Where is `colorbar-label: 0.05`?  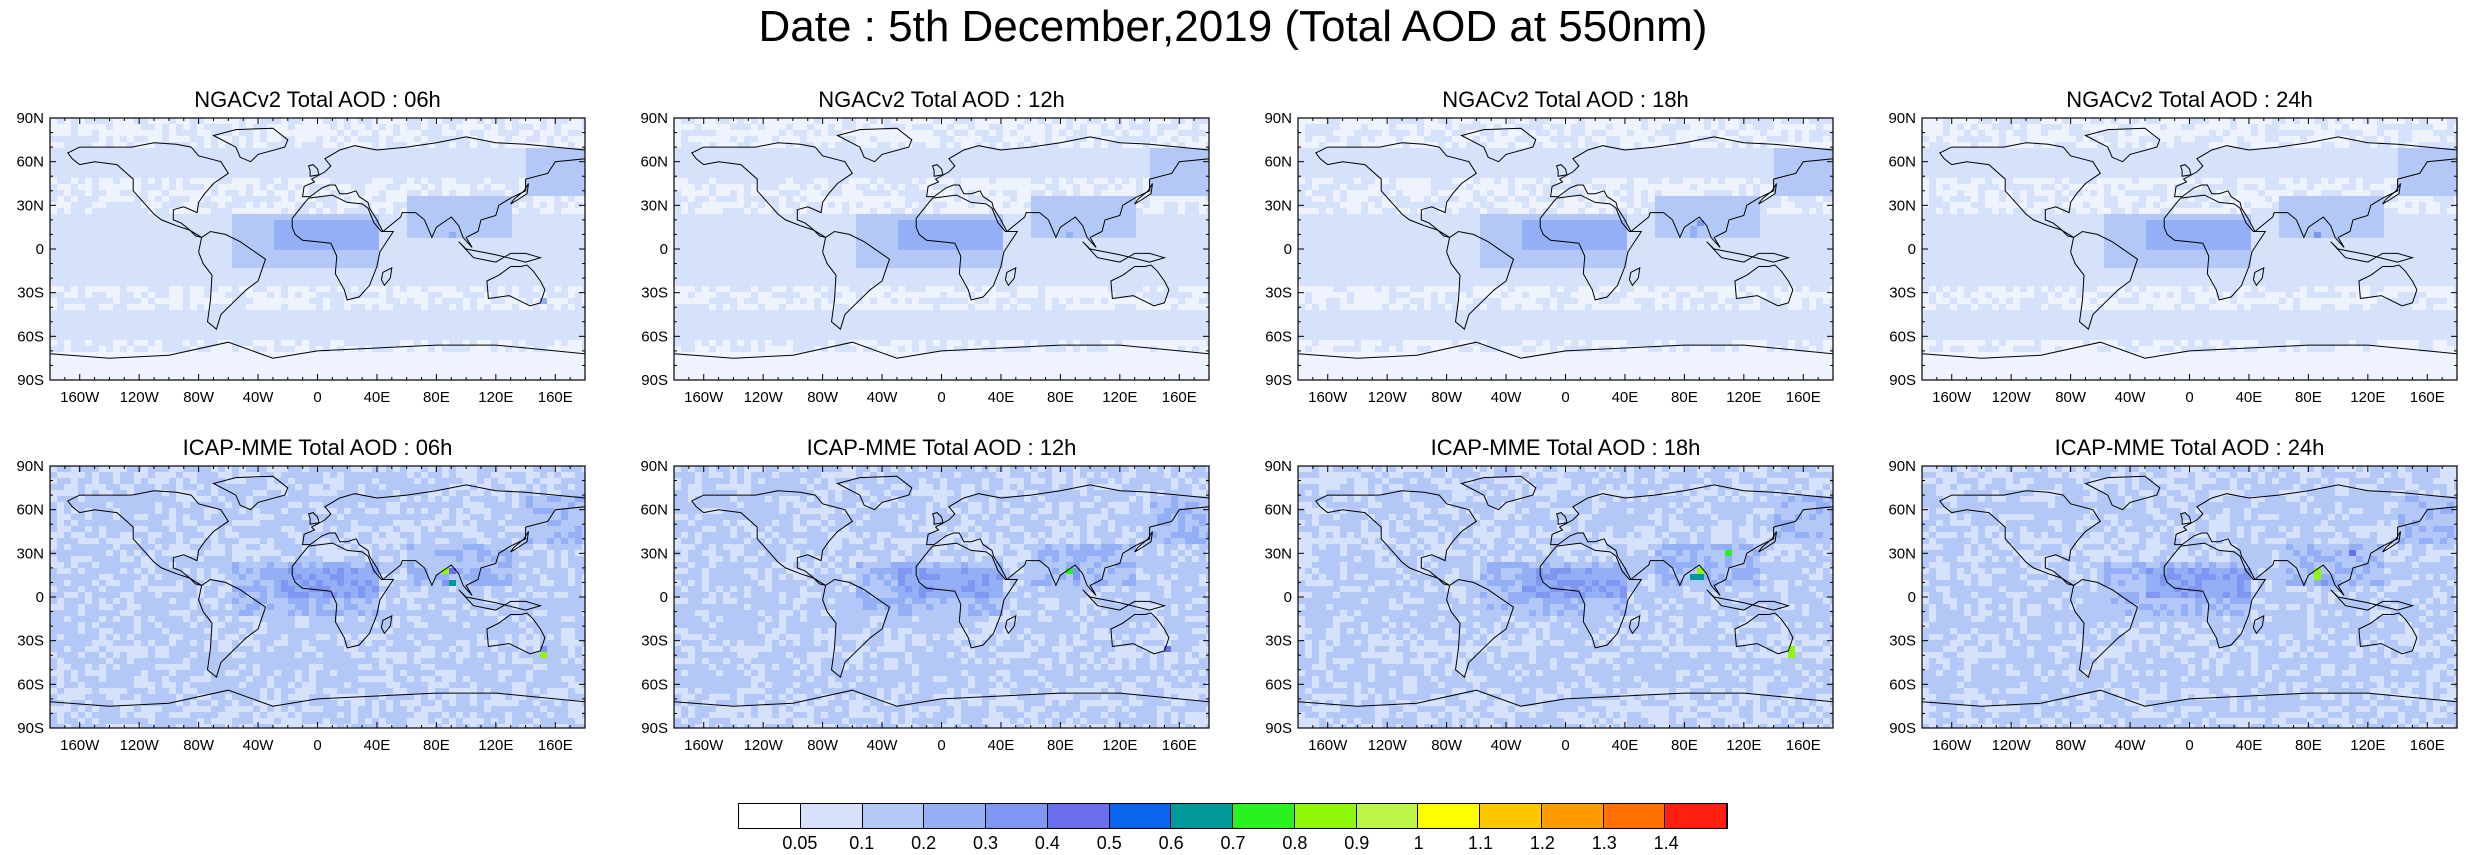
colorbar-label: 0.05 is located at coordinates (799, 843).